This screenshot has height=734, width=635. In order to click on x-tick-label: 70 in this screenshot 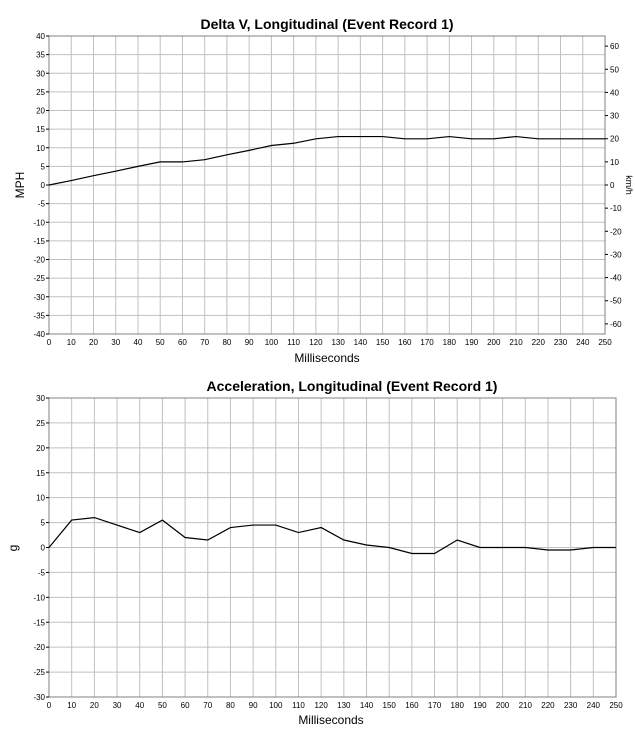, I will do `click(204, 342)`.